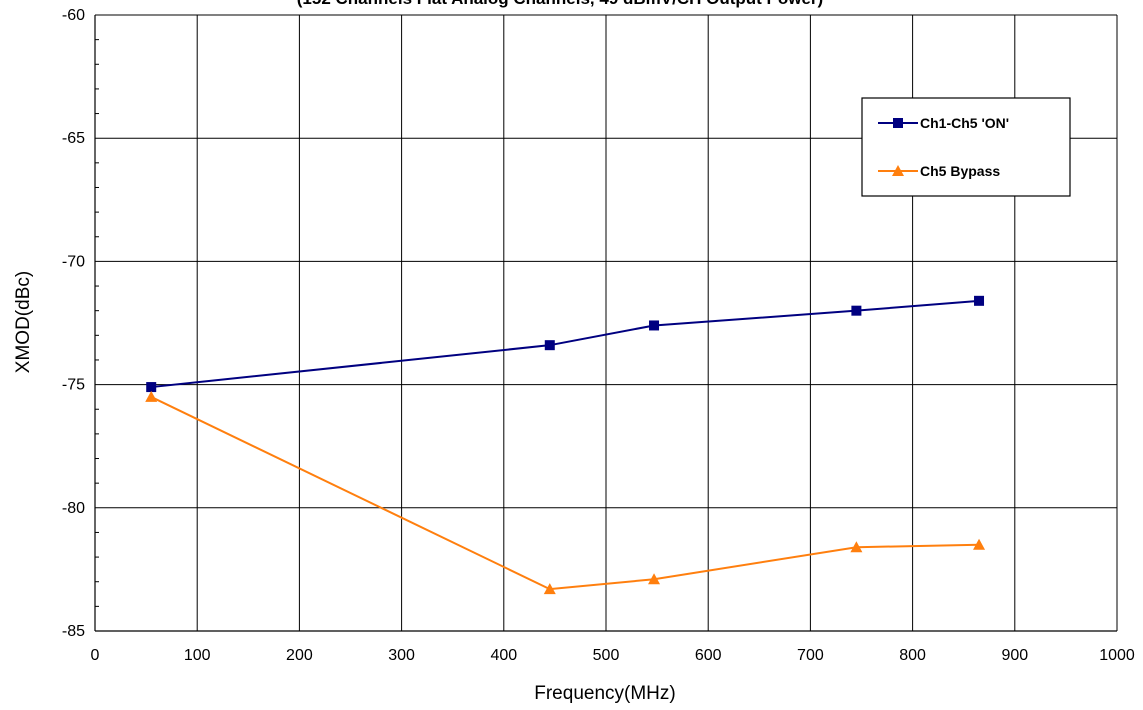 This screenshot has height=710, width=1143. I want to click on x-tick-label: 400, so click(503, 655).